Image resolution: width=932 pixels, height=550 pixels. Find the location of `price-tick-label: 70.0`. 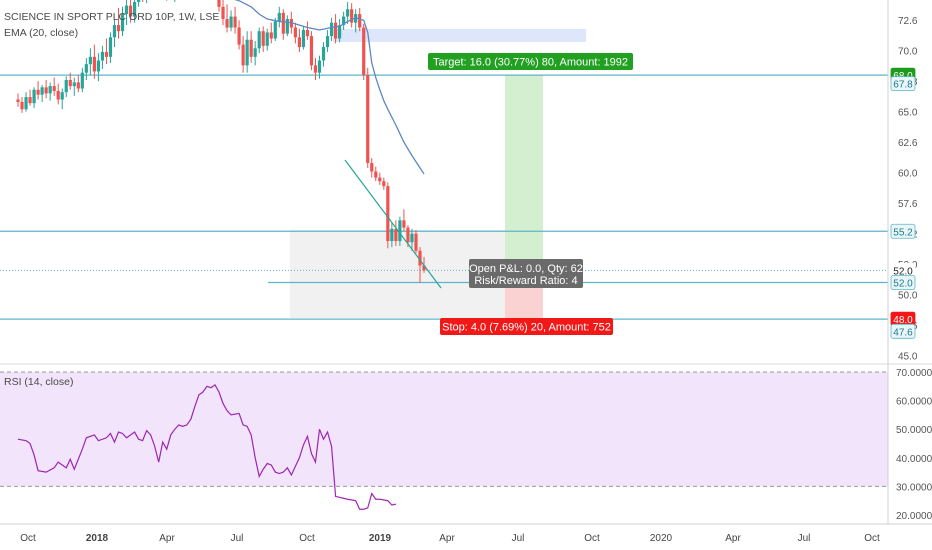

price-tick-label: 70.0 is located at coordinates (908, 52).